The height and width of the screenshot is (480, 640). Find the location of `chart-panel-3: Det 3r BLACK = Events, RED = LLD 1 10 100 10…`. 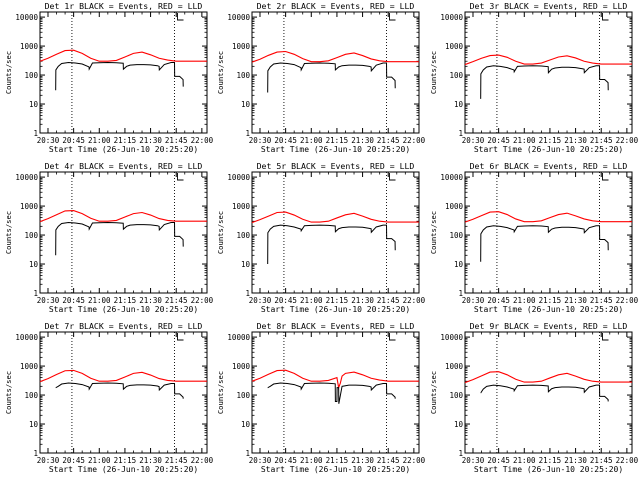

chart-panel-3: Det 3r BLACK = Events, RED = LLD 1 10 100 10… is located at coordinates (534, 77).